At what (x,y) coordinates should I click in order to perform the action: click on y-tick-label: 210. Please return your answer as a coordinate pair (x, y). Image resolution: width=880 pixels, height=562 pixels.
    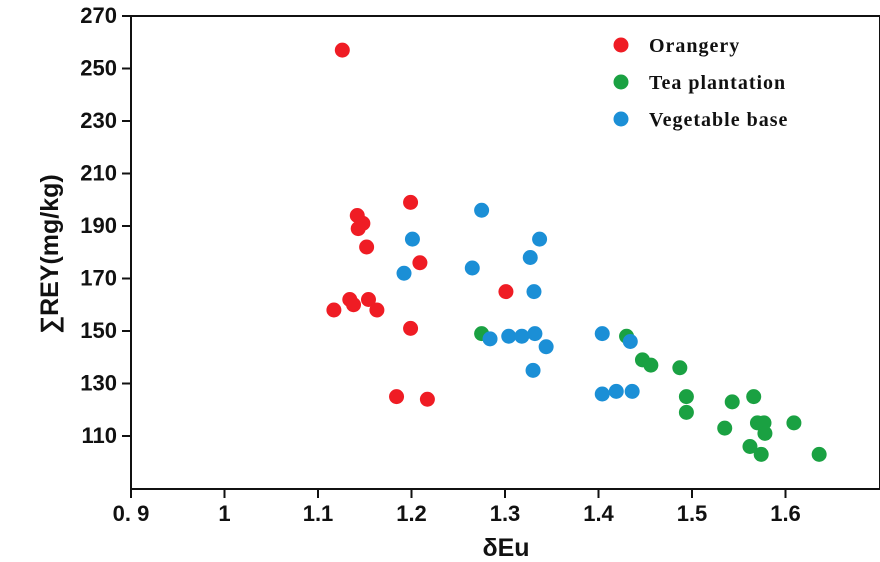
    Looking at the image, I should click on (98, 173).